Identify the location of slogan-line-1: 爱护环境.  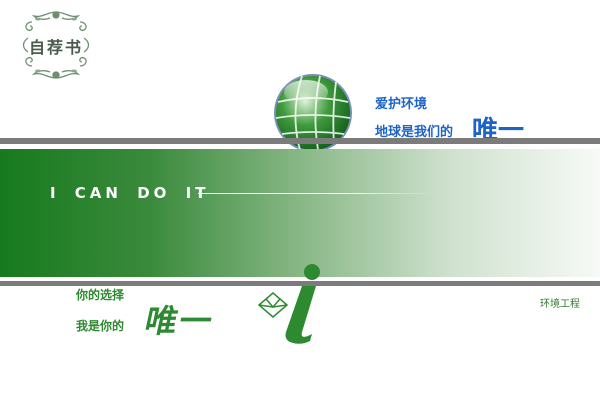
(401, 104).